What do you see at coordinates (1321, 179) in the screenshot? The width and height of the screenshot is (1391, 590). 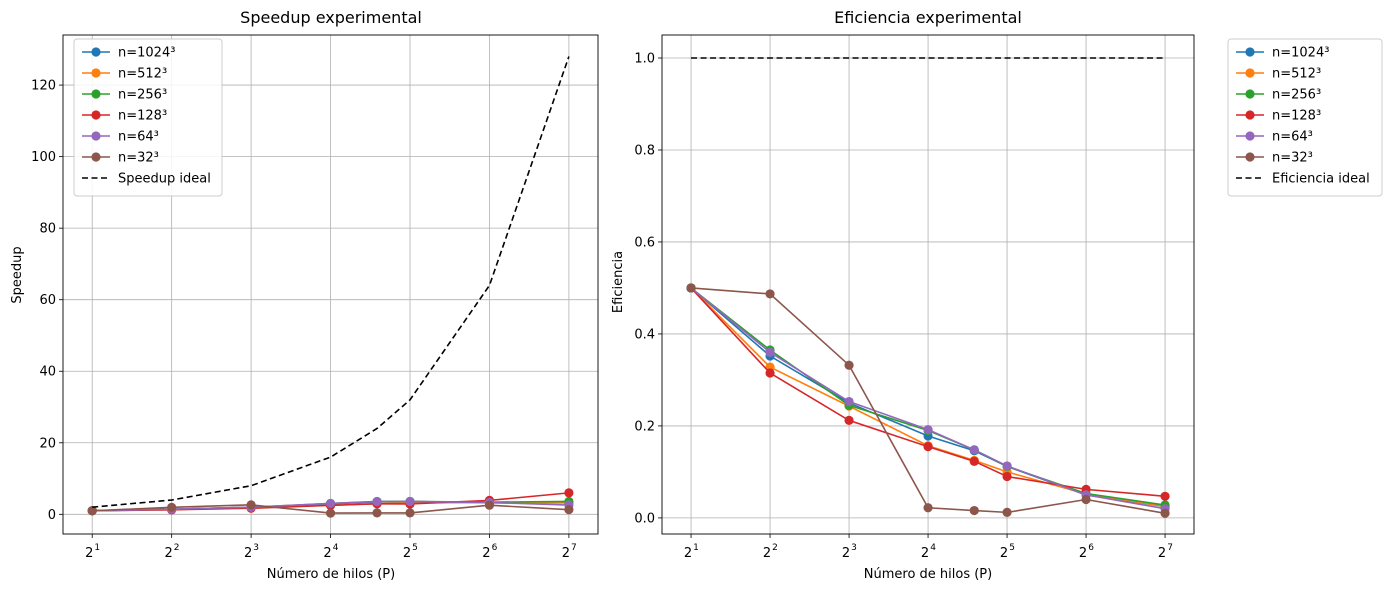 I see `legend-label: Eficiencia ideal` at bounding box center [1321, 179].